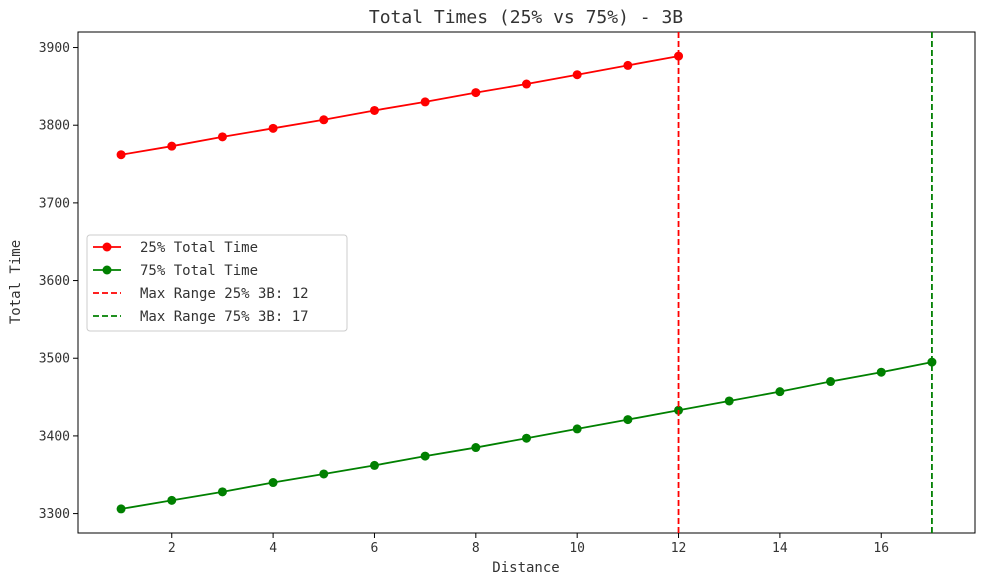  I want to click on x-tick-label: 10, so click(577, 548).